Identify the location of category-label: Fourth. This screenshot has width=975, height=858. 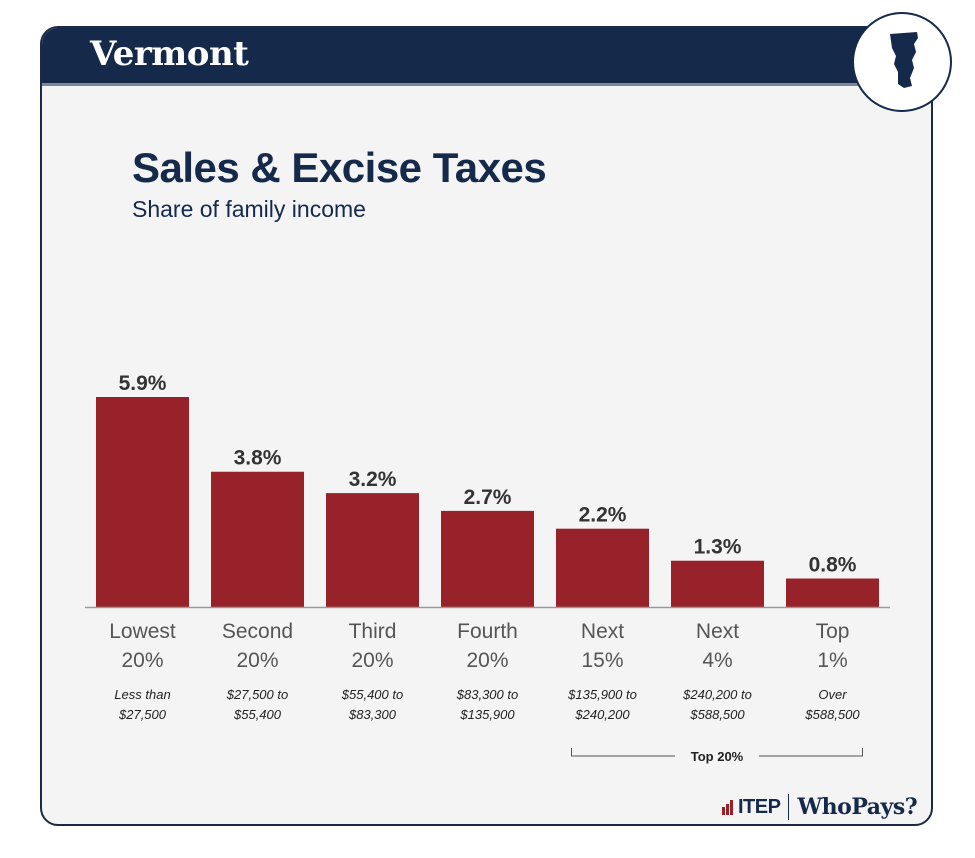
(487, 631).